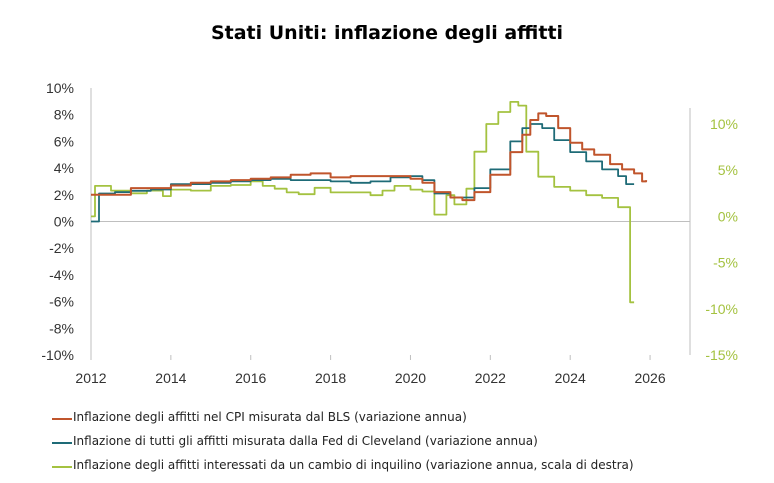 Image resolution: width=774 pixels, height=483 pixels. I want to click on y-right-tick-label: -5%, so click(725, 263).